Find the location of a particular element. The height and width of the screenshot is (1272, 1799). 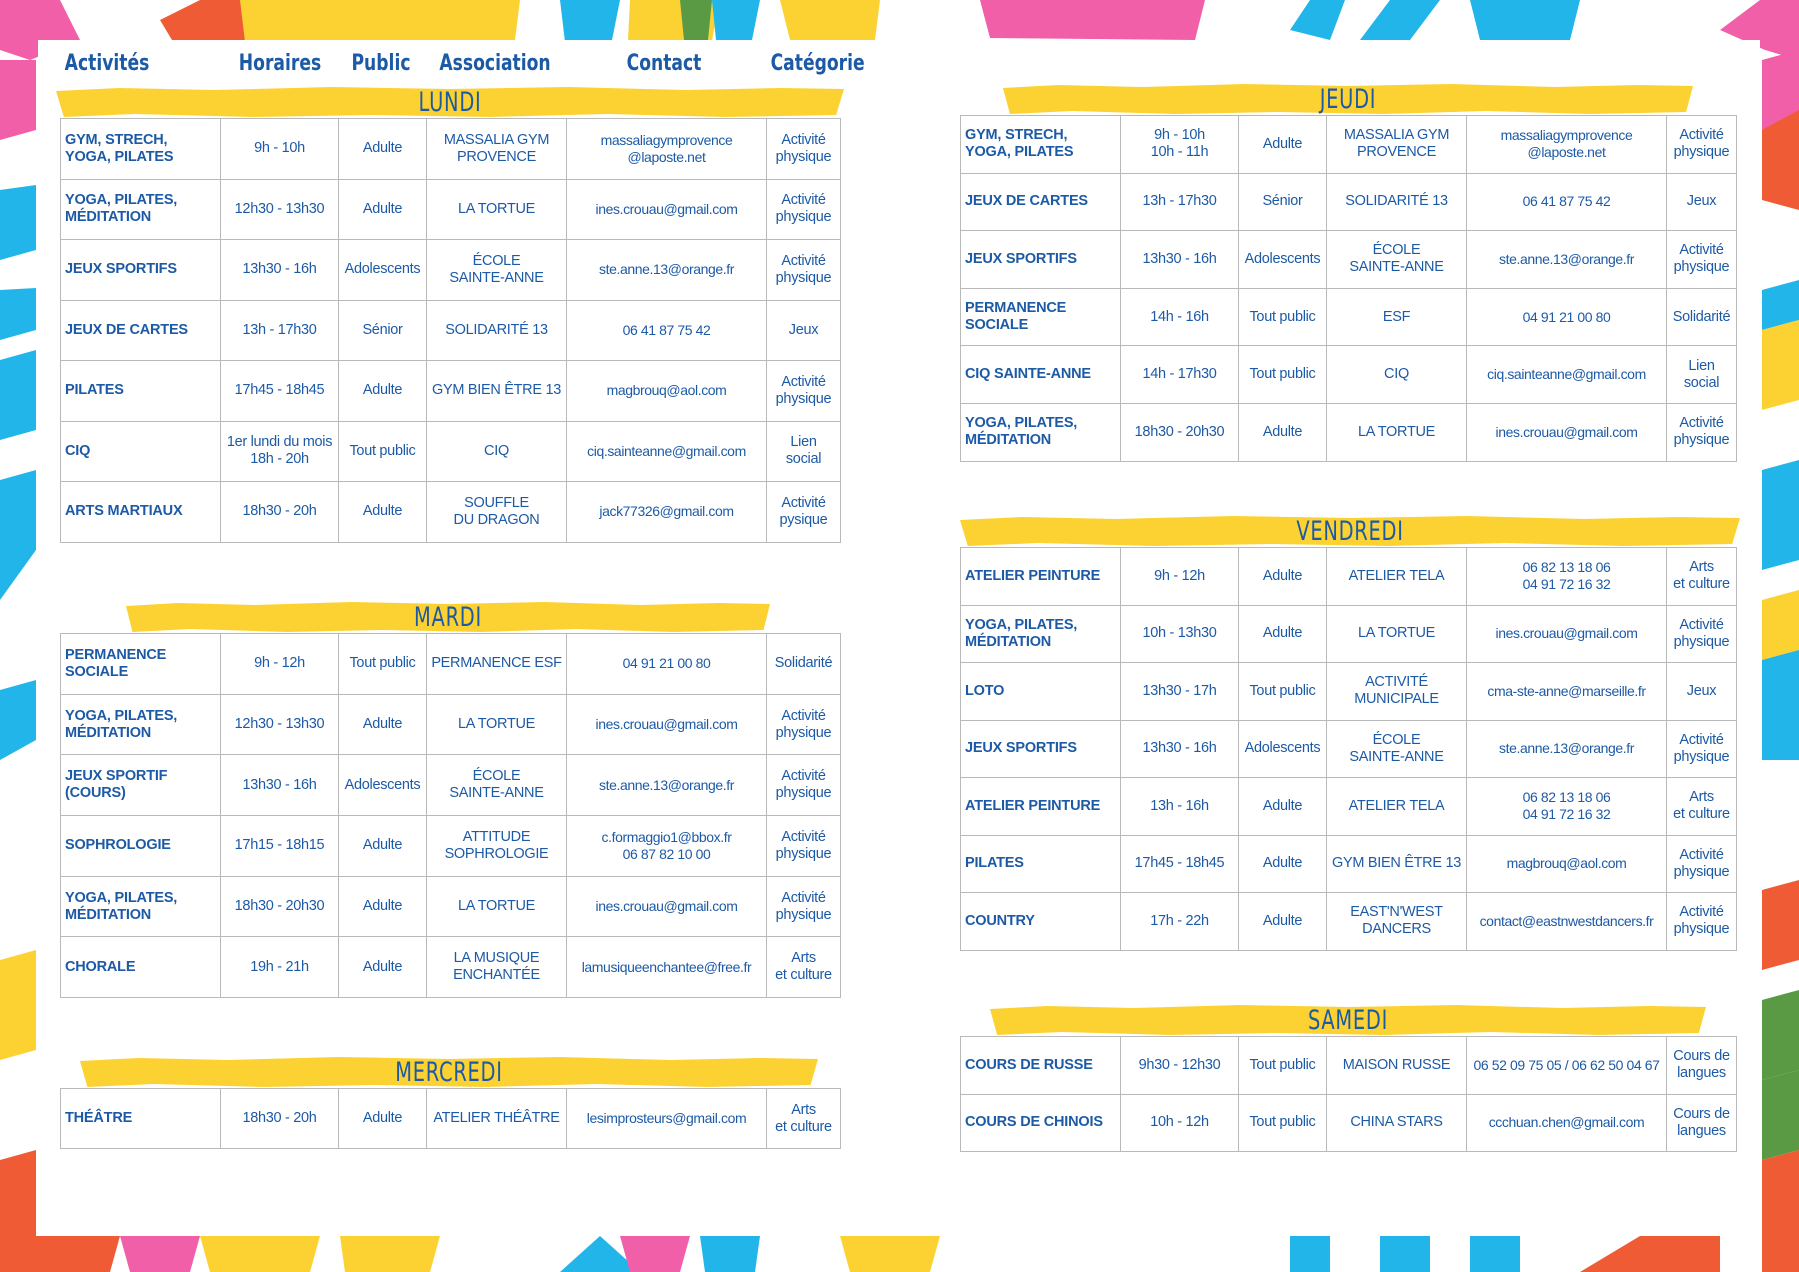

cell-contact: massaliagymprovence @laposte.net is located at coordinates (666, 149).